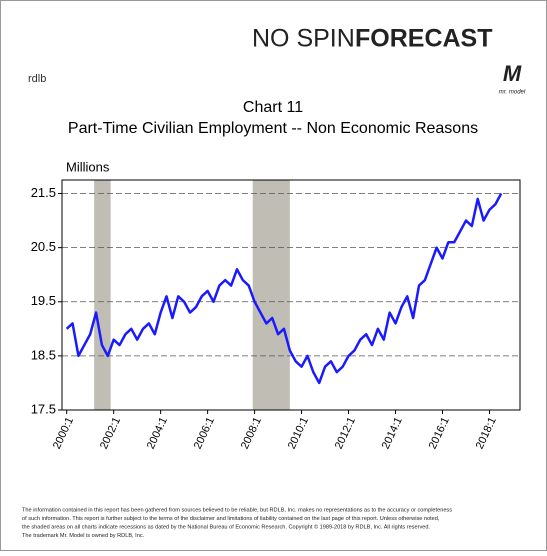  I want to click on chart-title: Chart 11, so click(273, 107).